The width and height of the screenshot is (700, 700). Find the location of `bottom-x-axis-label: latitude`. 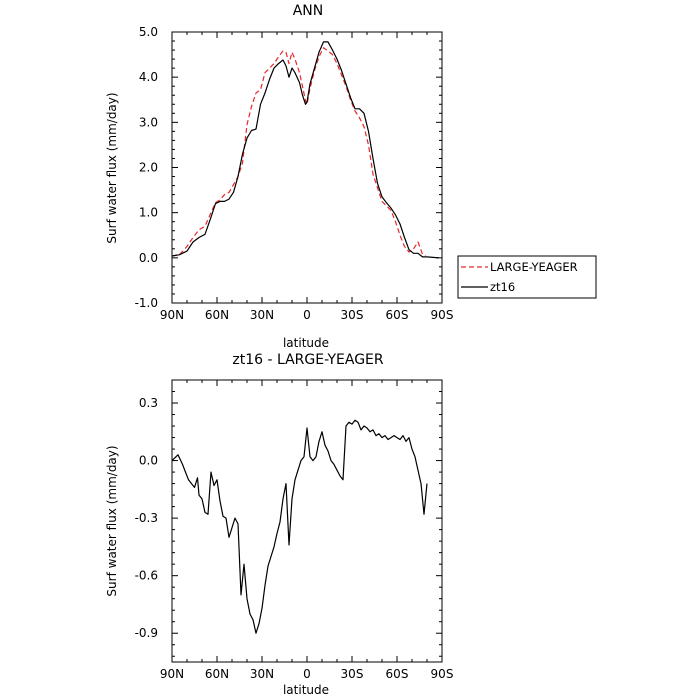

bottom-x-axis-label: latitude is located at coordinates (306, 690).